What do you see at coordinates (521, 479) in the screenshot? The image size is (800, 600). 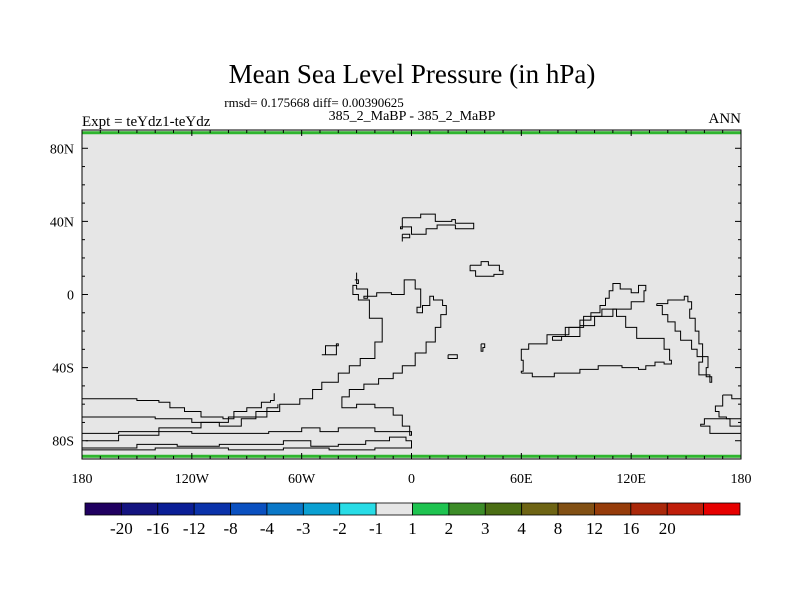 I see `x-tick-label-4: 60E` at bounding box center [521, 479].